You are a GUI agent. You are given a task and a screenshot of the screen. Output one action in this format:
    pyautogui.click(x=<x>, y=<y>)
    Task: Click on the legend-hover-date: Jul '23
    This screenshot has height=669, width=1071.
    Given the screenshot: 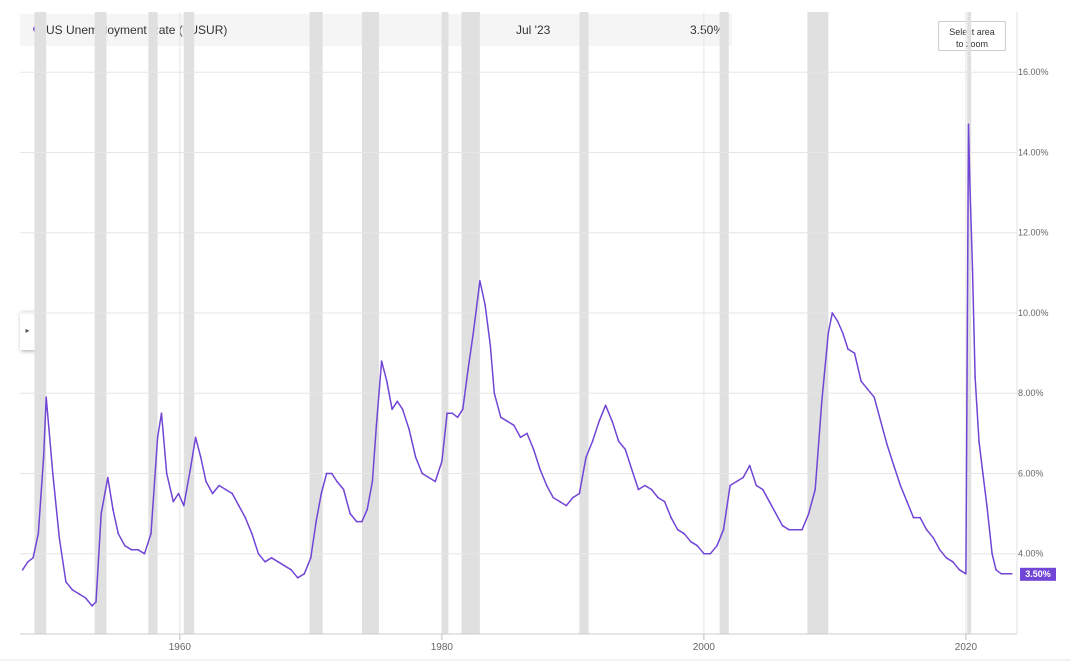 What is the action you would take?
    pyautogui.click(x=533, y=30)
    